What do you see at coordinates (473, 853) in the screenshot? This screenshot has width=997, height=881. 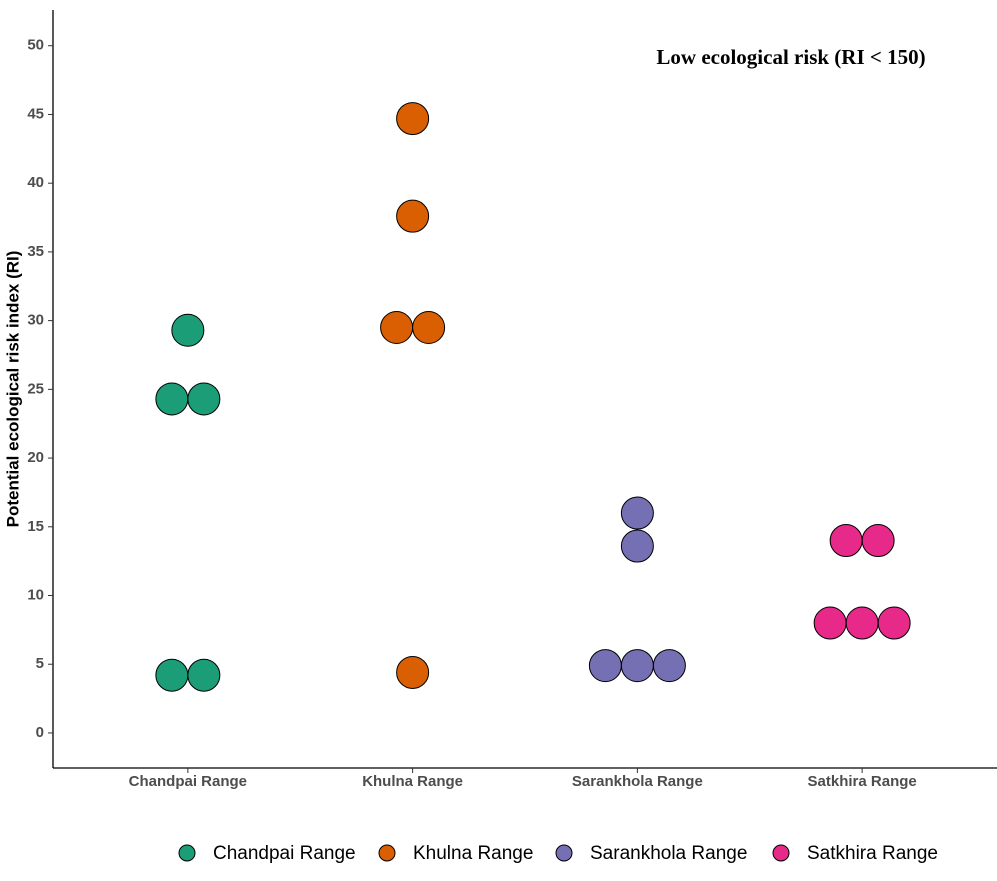 I see `legend-label: Khulna Range` at bounding box center [473, 853].